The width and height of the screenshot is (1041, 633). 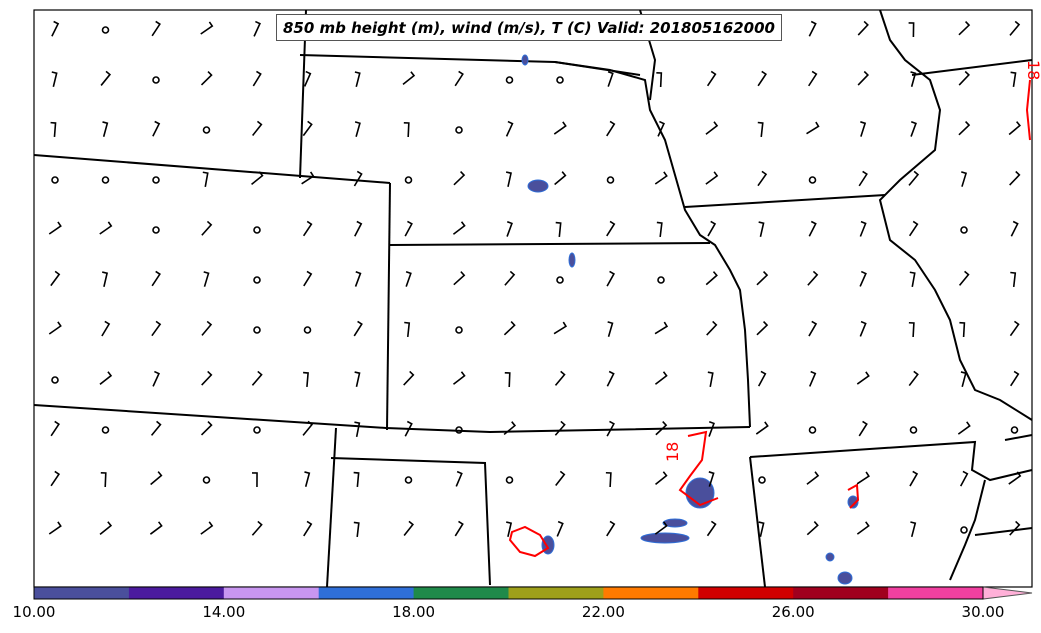 I want to click on contour-label-right: 18, so click(x=1032, y=70).